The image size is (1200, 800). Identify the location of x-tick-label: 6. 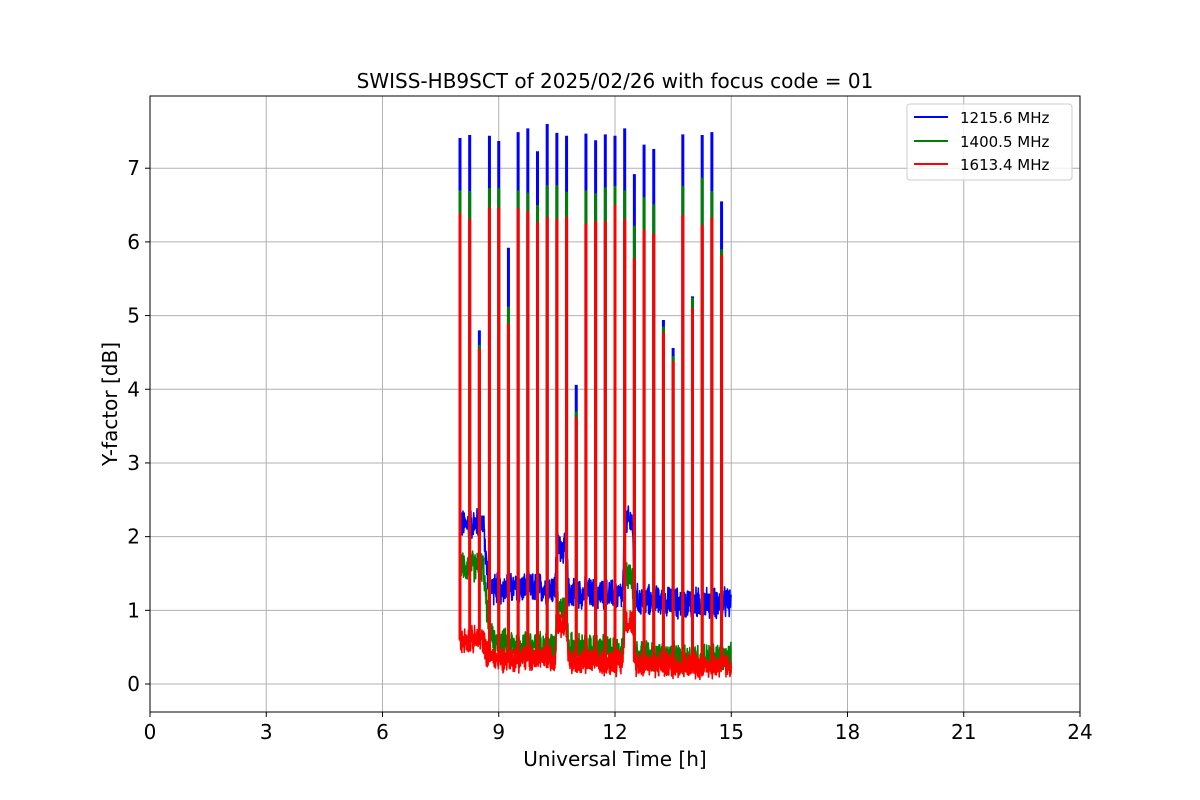
(382, 732).